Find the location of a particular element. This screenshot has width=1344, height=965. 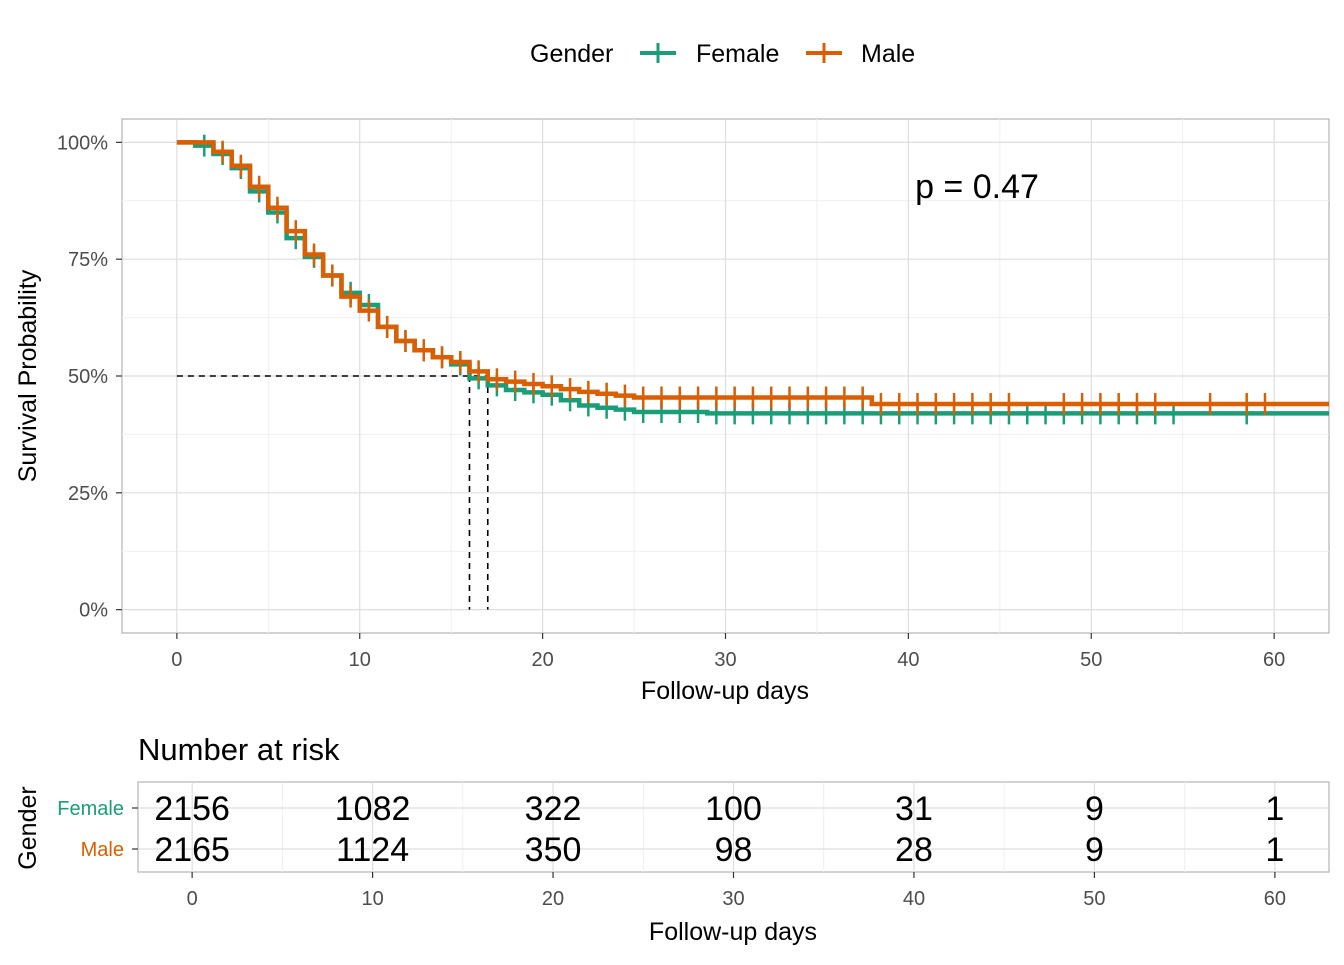

risk-count-male: 1124 is located at coordinates (372, 850).